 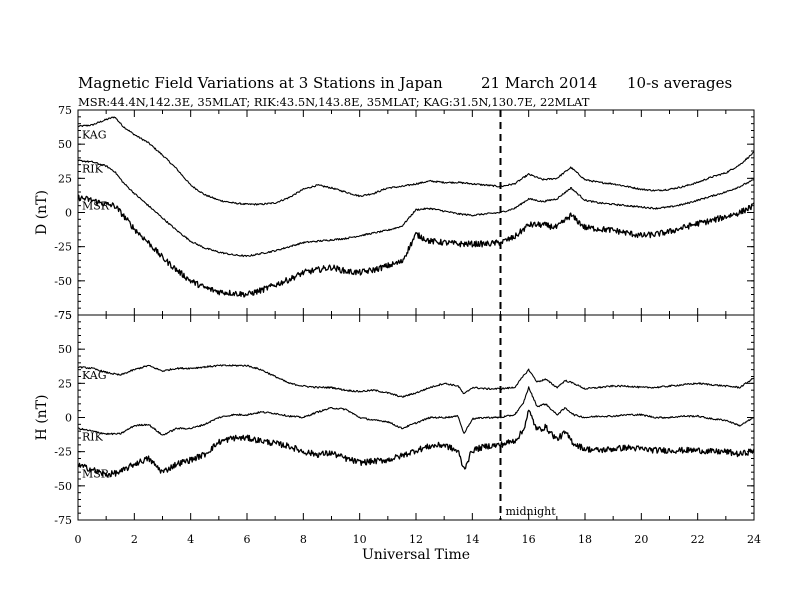 I want to click on x-tick-label: 2, so click(x=134, y=539).